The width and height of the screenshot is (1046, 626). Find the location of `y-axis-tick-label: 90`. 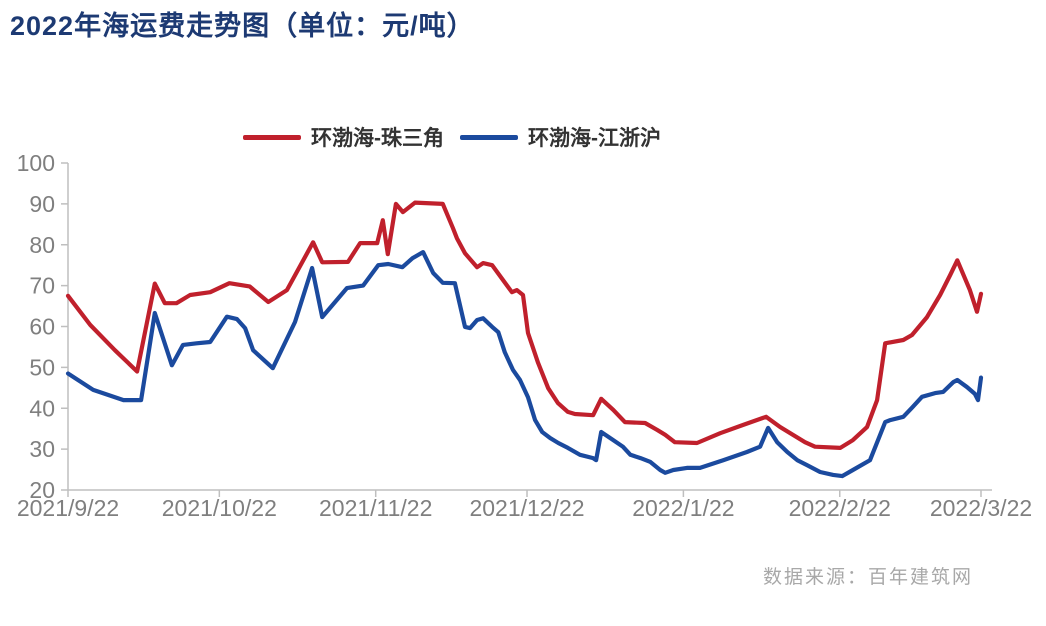

y-axis-tick-label: 90 is located at coordinates (42, 204).